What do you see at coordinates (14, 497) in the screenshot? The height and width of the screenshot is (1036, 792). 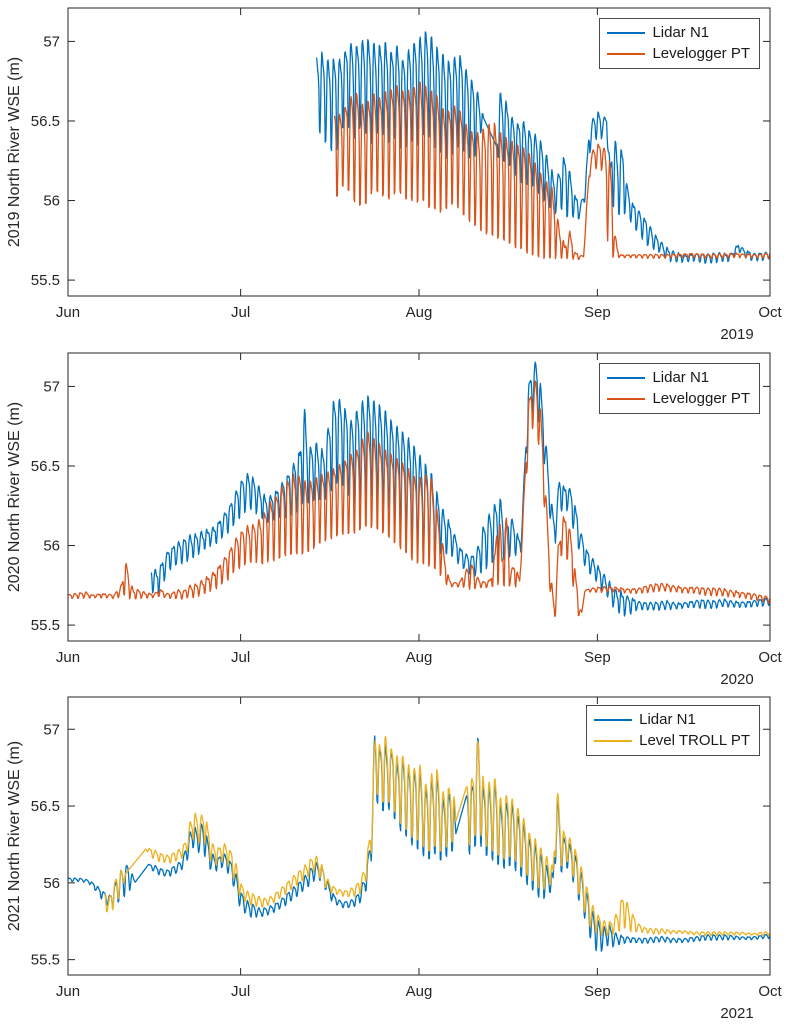 I see `y-axis-label: 2020 North River WSE (m)` at bounding box center [14, 497].